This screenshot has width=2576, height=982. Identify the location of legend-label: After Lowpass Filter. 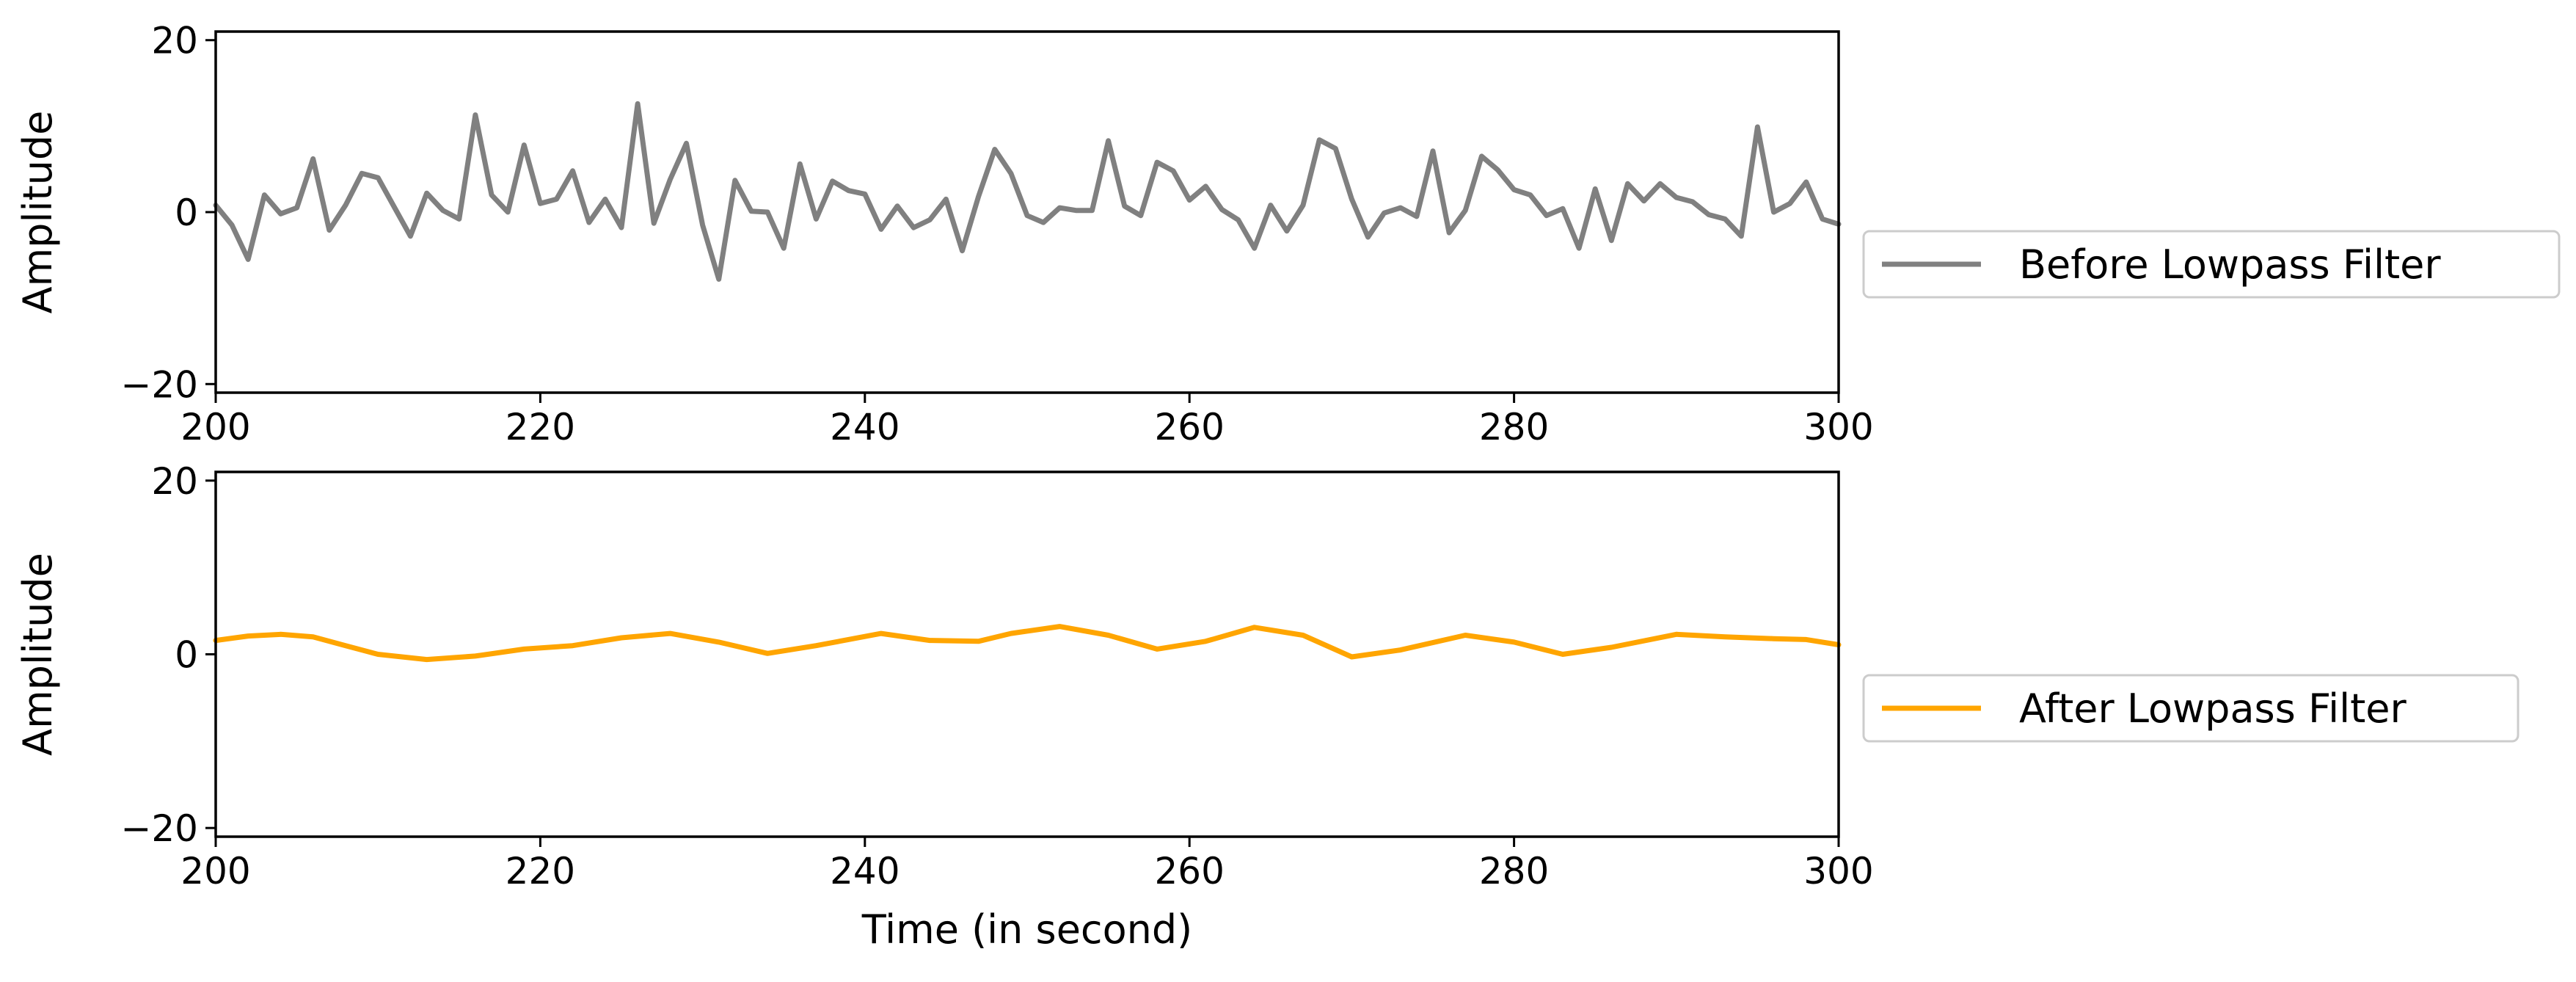
(2213, 708).